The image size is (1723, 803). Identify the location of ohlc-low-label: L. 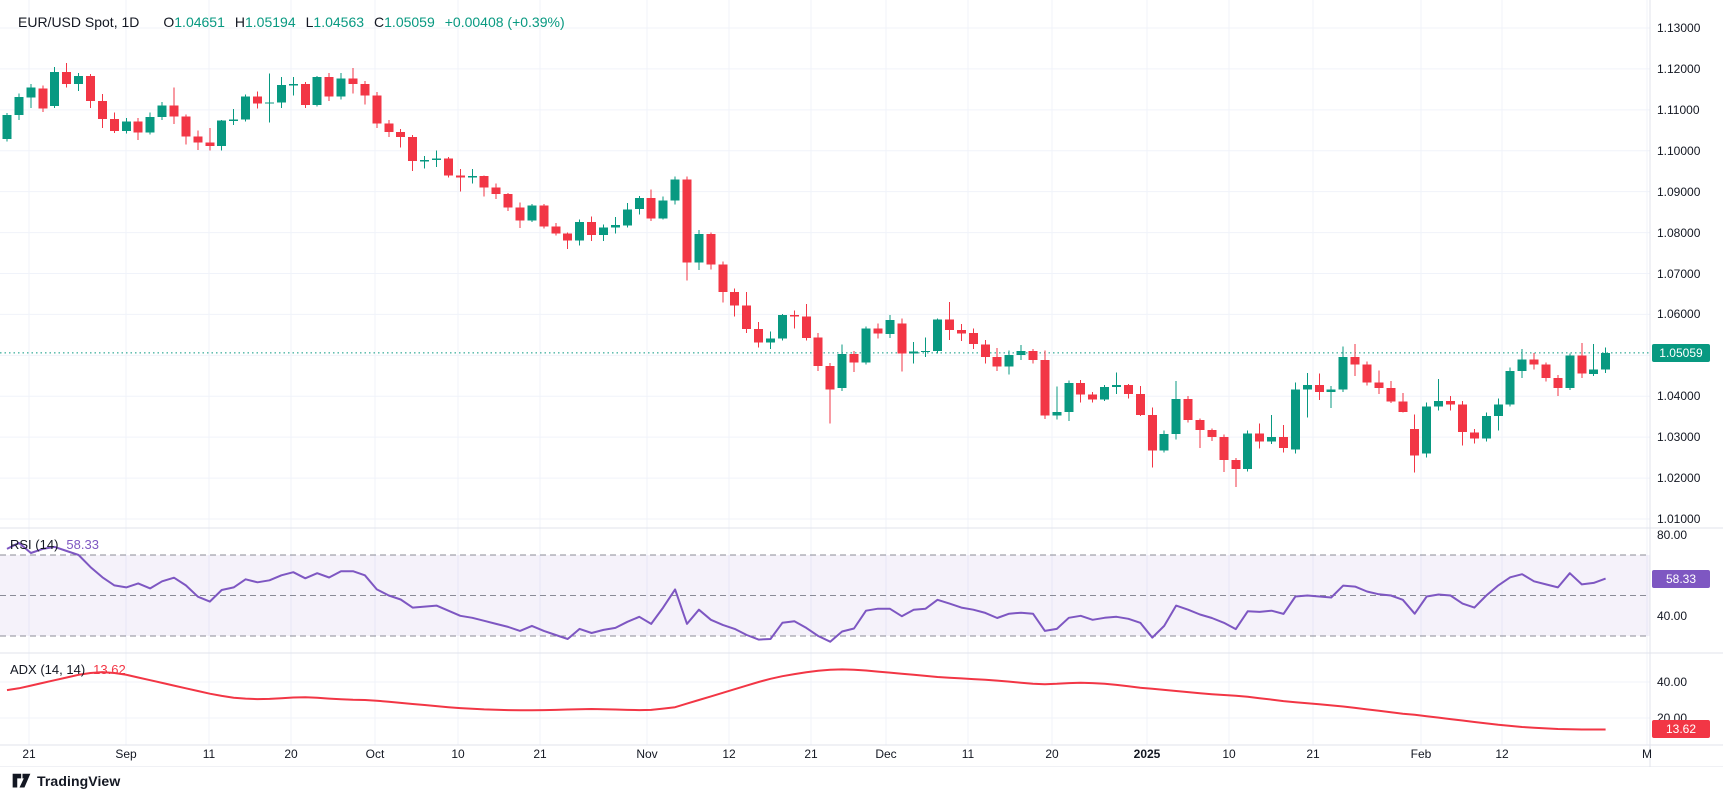
(309, 22).